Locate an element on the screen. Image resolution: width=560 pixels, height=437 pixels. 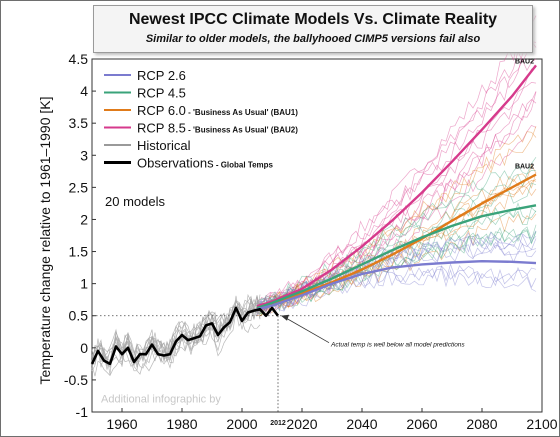
legend-label: RCP 2.6 is located at coordinates (161, 75).